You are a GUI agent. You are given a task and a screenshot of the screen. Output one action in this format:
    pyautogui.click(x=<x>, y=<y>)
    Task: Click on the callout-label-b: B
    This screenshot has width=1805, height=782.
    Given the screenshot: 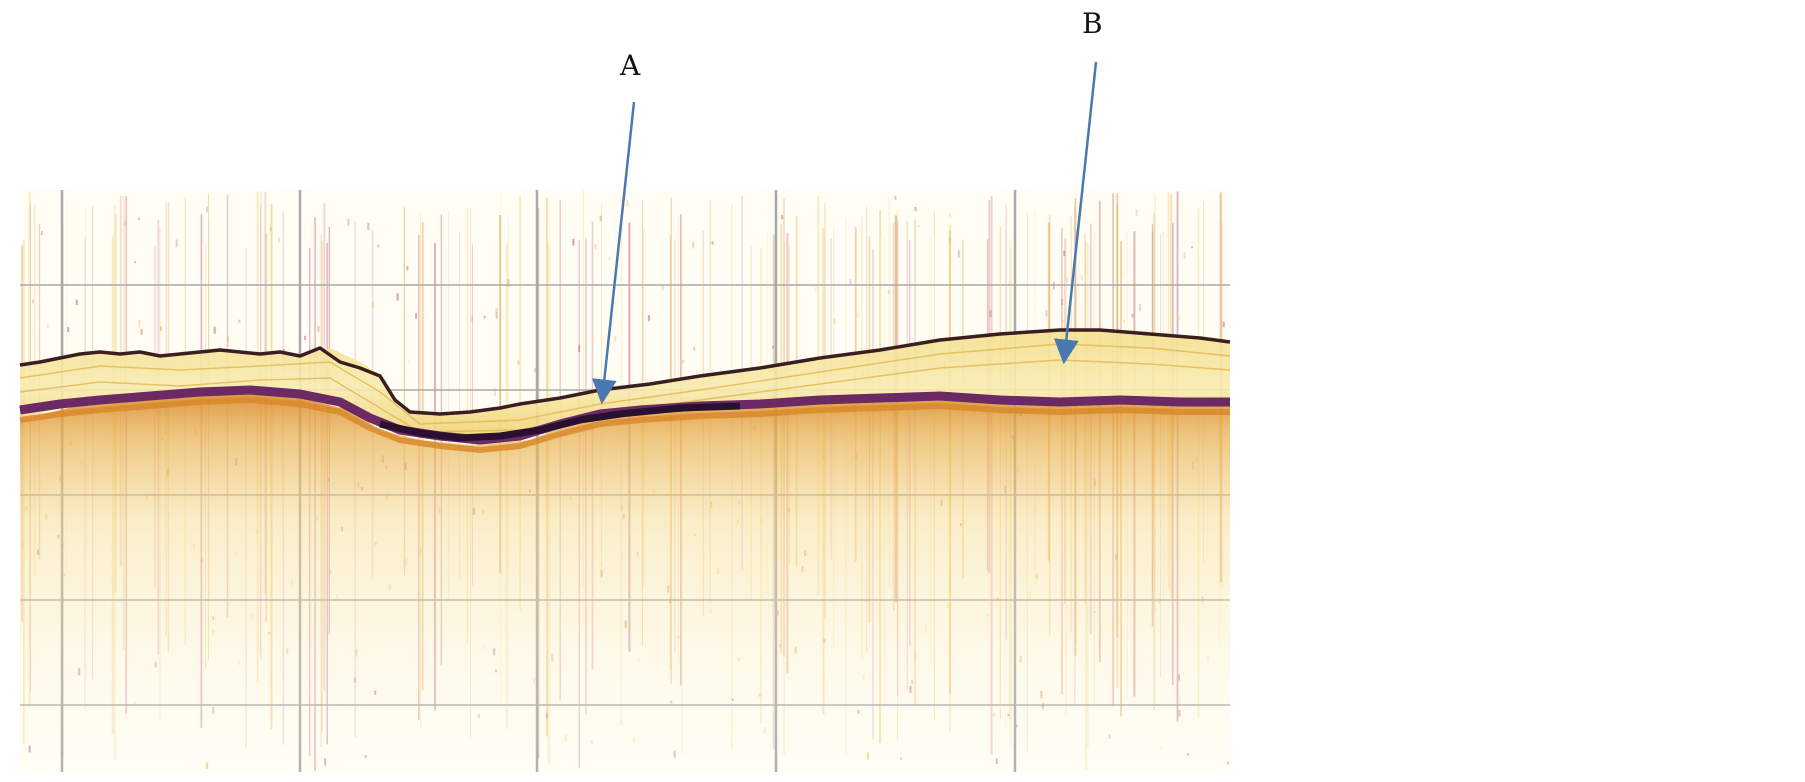 What is the action you would take?
    pyautogui.click(x=1092, y=23)
    